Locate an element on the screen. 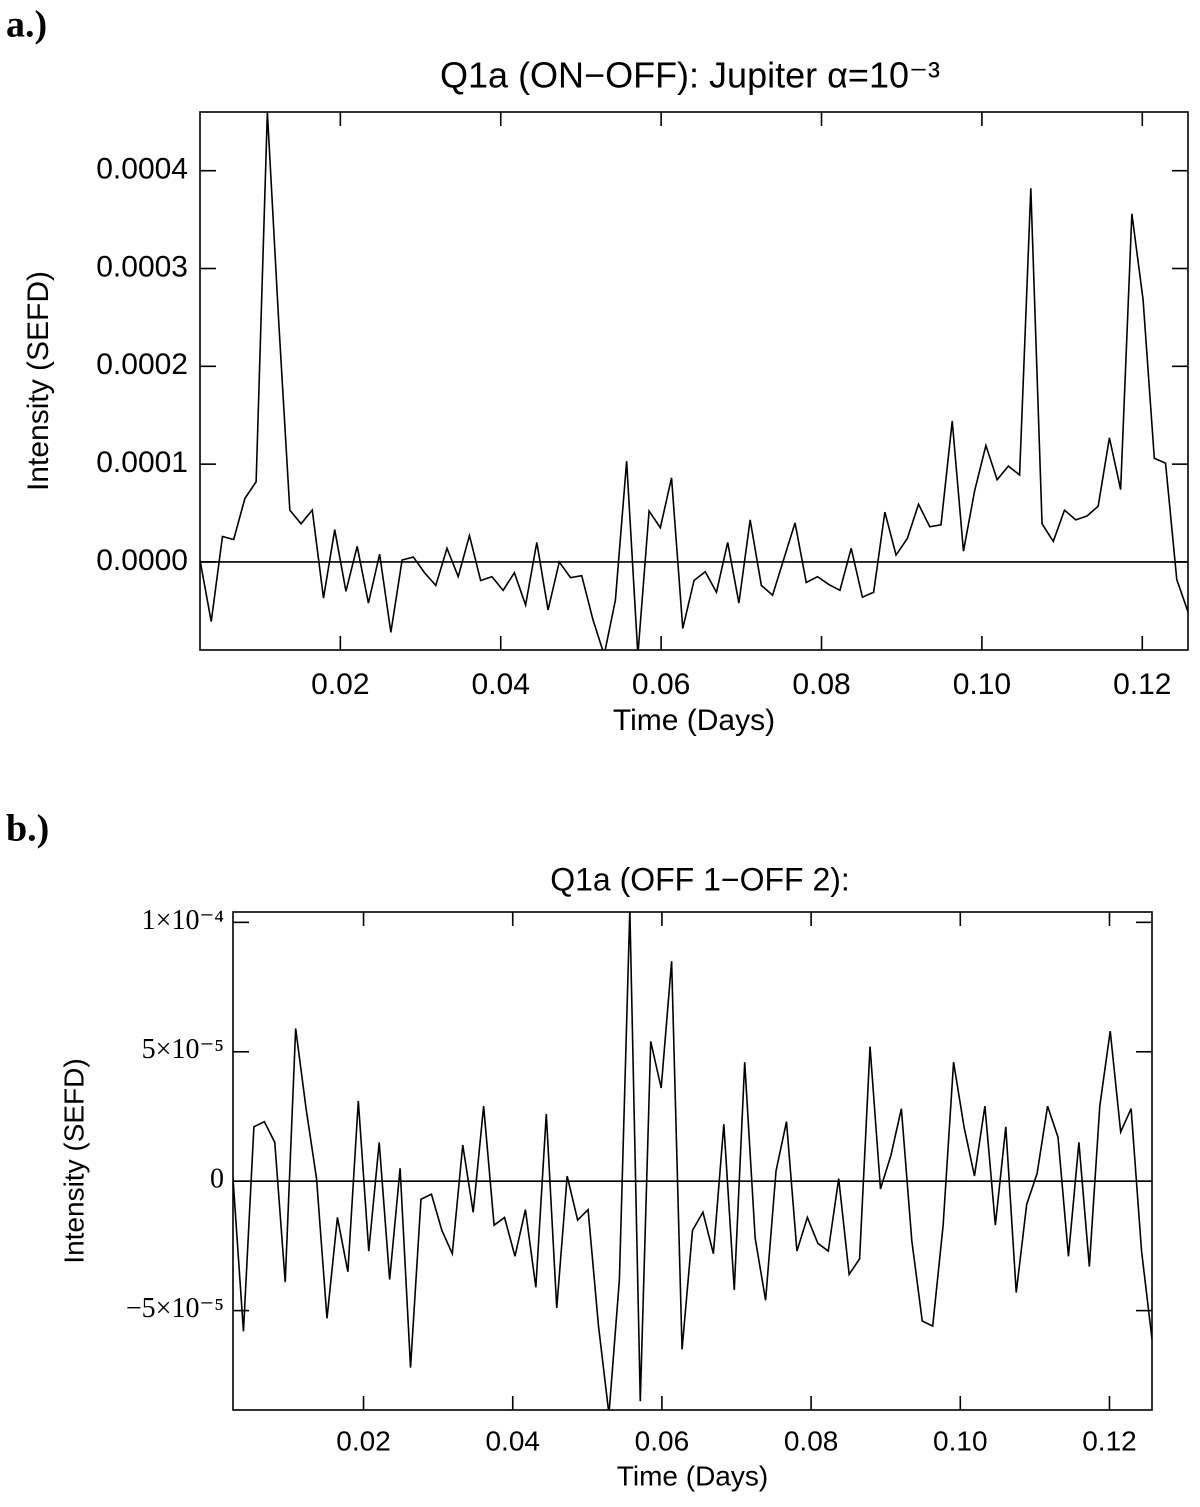 The width and height of the screenshot is (1200, 1507). y-tick-label: 0.0000 is located at coordinates (142, 560).